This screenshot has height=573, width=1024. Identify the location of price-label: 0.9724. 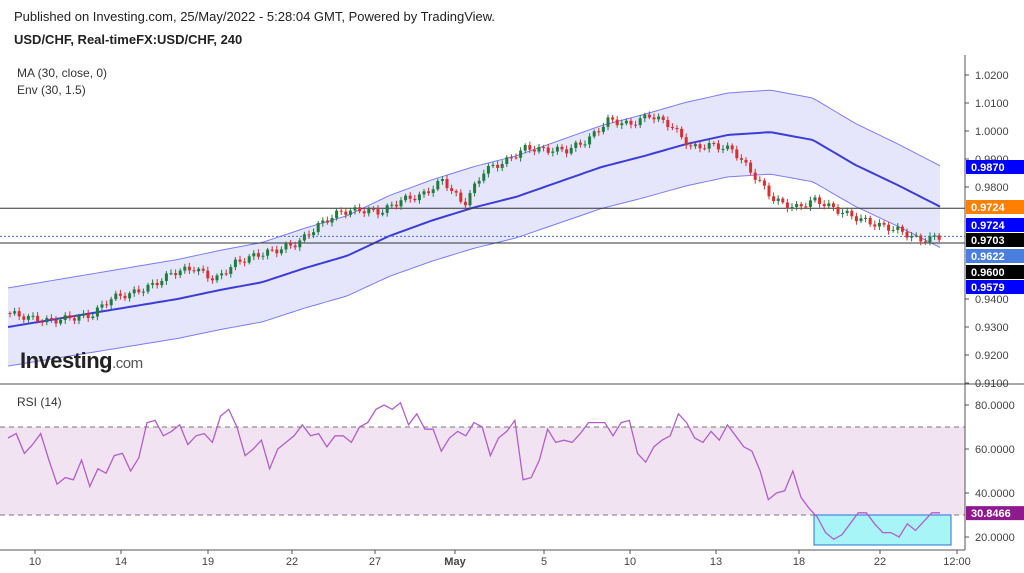
(988, 208).